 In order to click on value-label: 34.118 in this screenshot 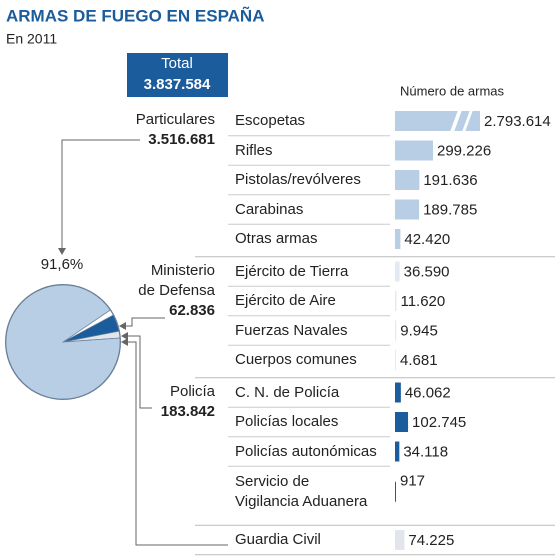, I will do `click(425, 451)`.